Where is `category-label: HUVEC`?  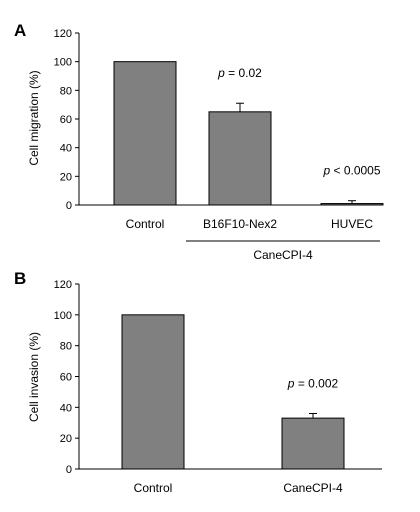
category-label: HUVEC is located at coordinates (352, 224).